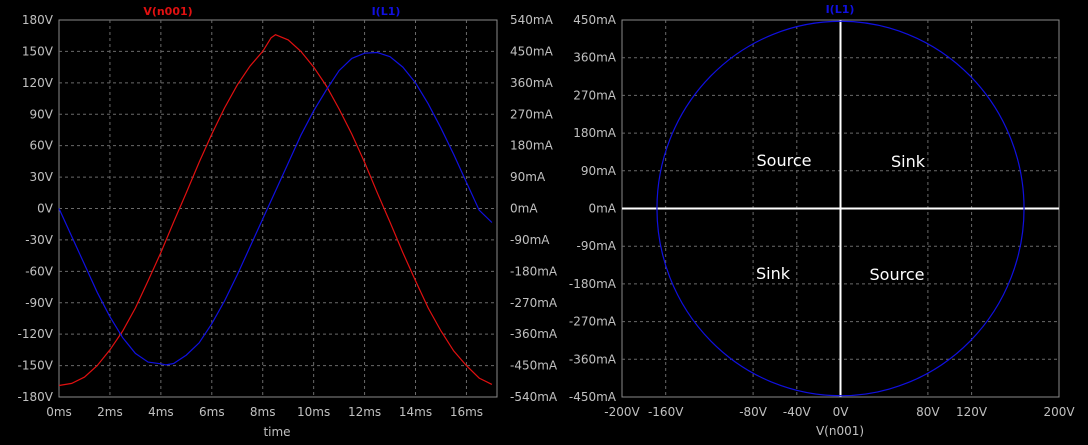 The height and width of the screenshot is (445, 1088). Describe the element at coordinates (276, 432) in the screenshot. I see `time-axis-label: time` at that location.